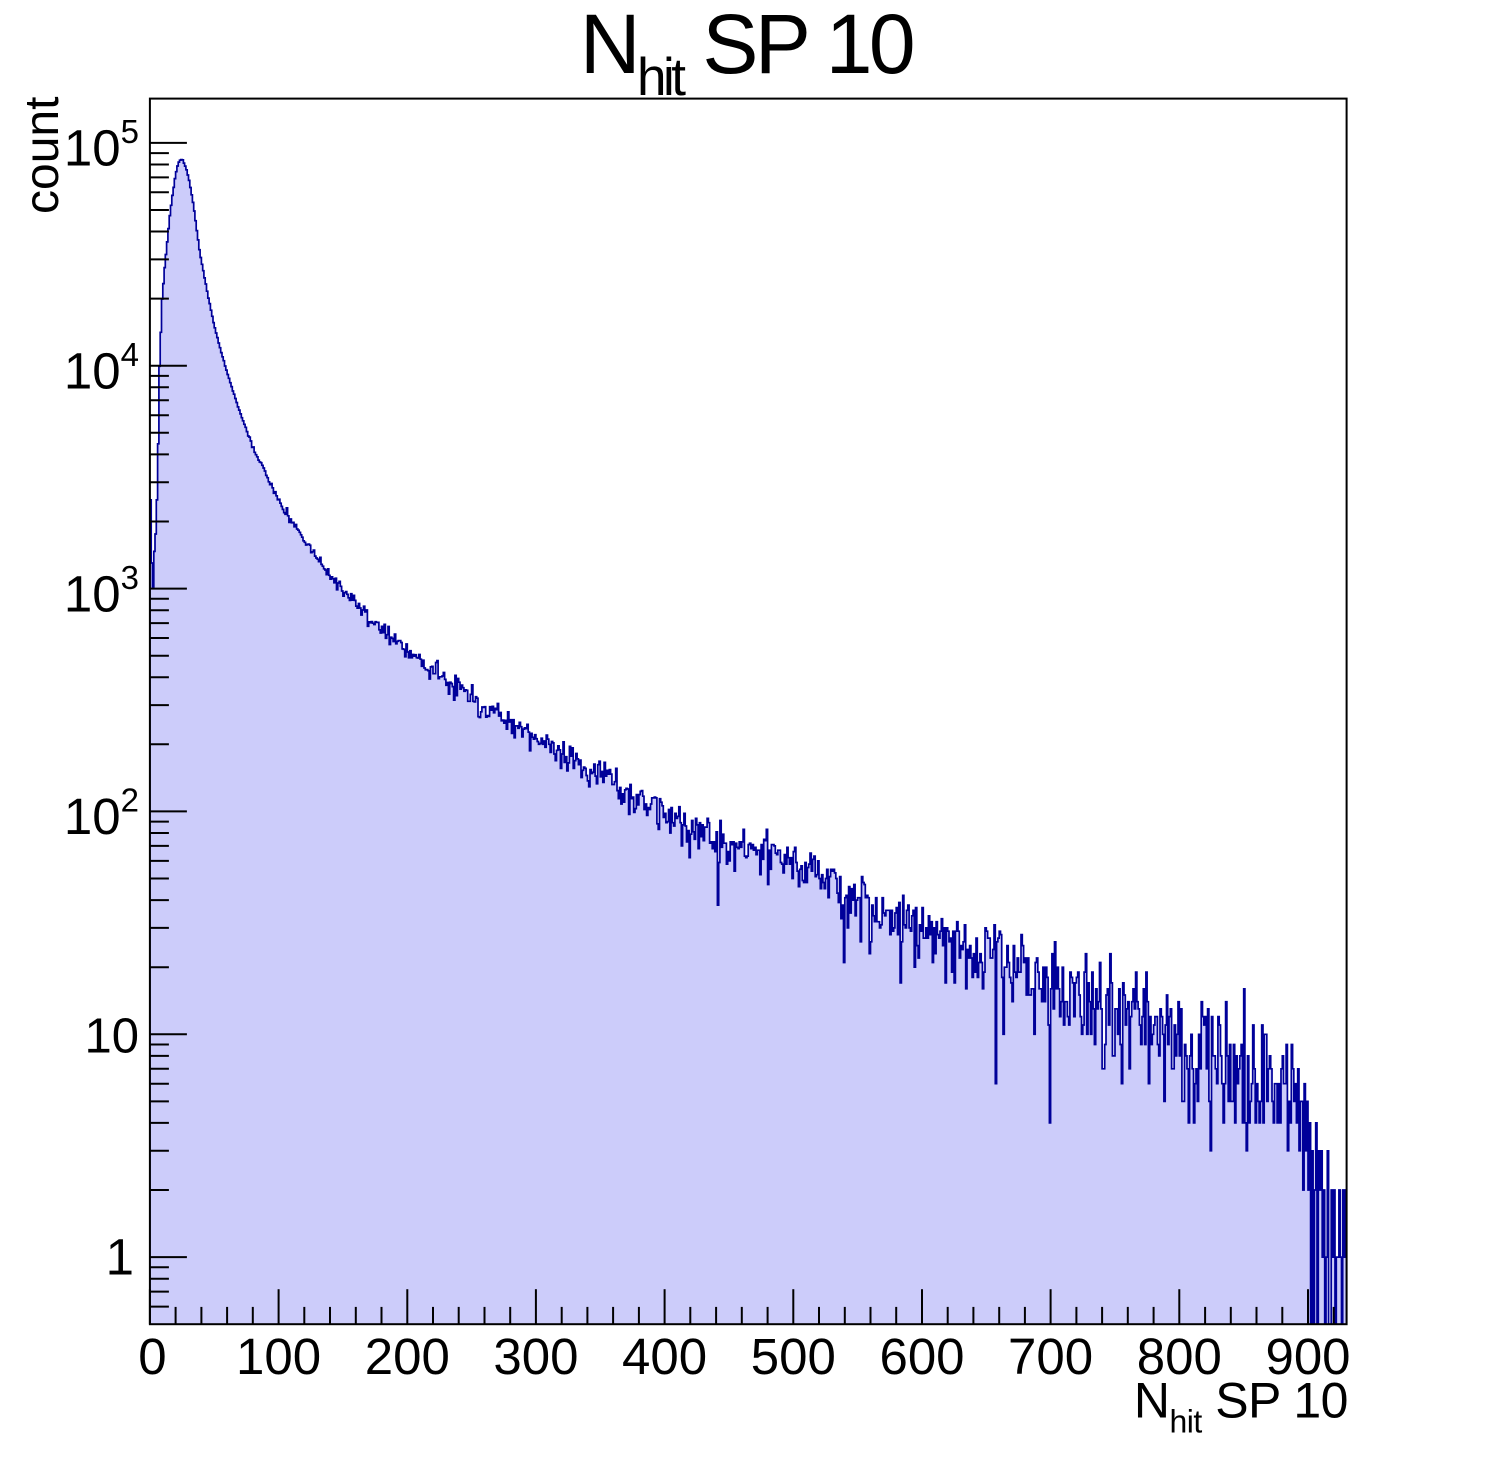  What do you see at coordinates (1307, 1356) in the screenshot?
I see `svg-text: 900` at bounding box center [1307, 1356].